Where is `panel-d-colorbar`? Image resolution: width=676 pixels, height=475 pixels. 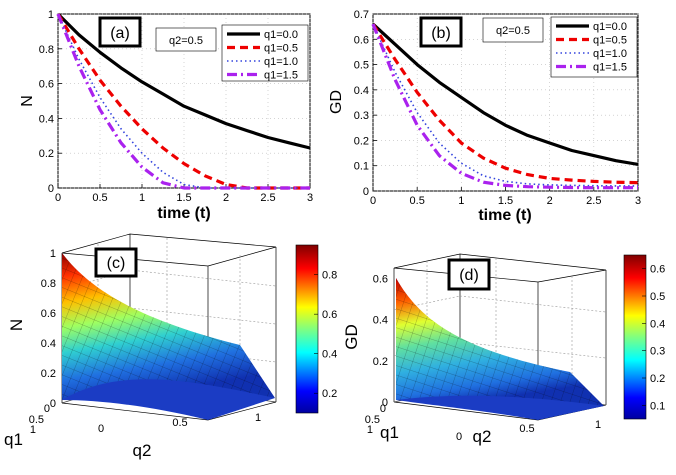 panel-d-colorbar is located at coordinates (635, 337).